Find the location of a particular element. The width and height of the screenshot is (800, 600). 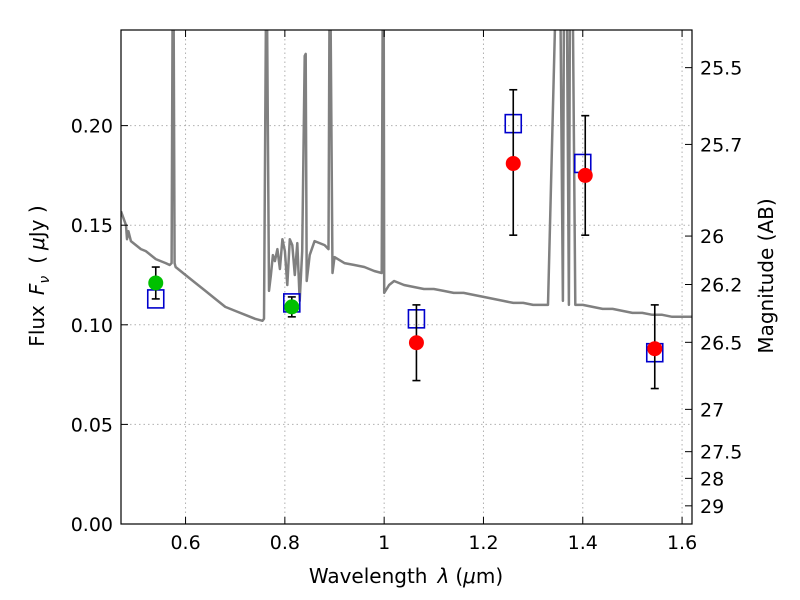

y-tick-label: 0.15 is located at coordinates (92, 226).